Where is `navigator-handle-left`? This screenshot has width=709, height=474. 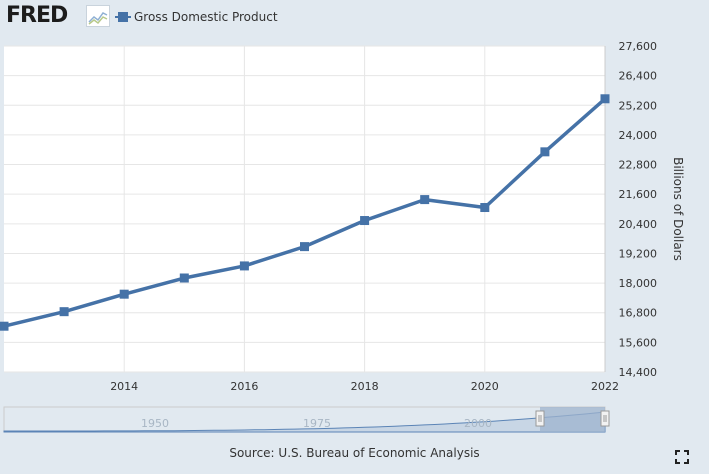
navigator-handle-left is located at coordinates (540, 418).